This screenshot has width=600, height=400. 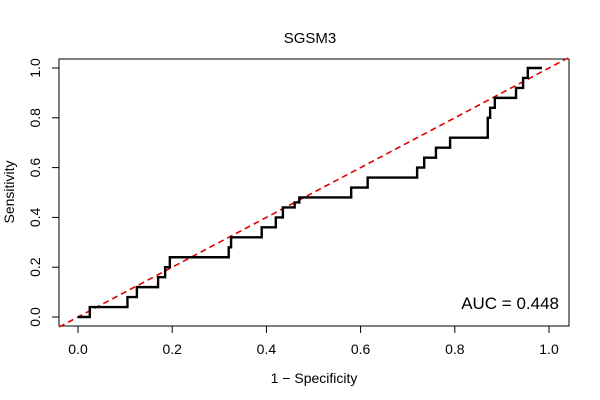 I want to click on y-tick-label: 0.8, so click(x=35, y=118).